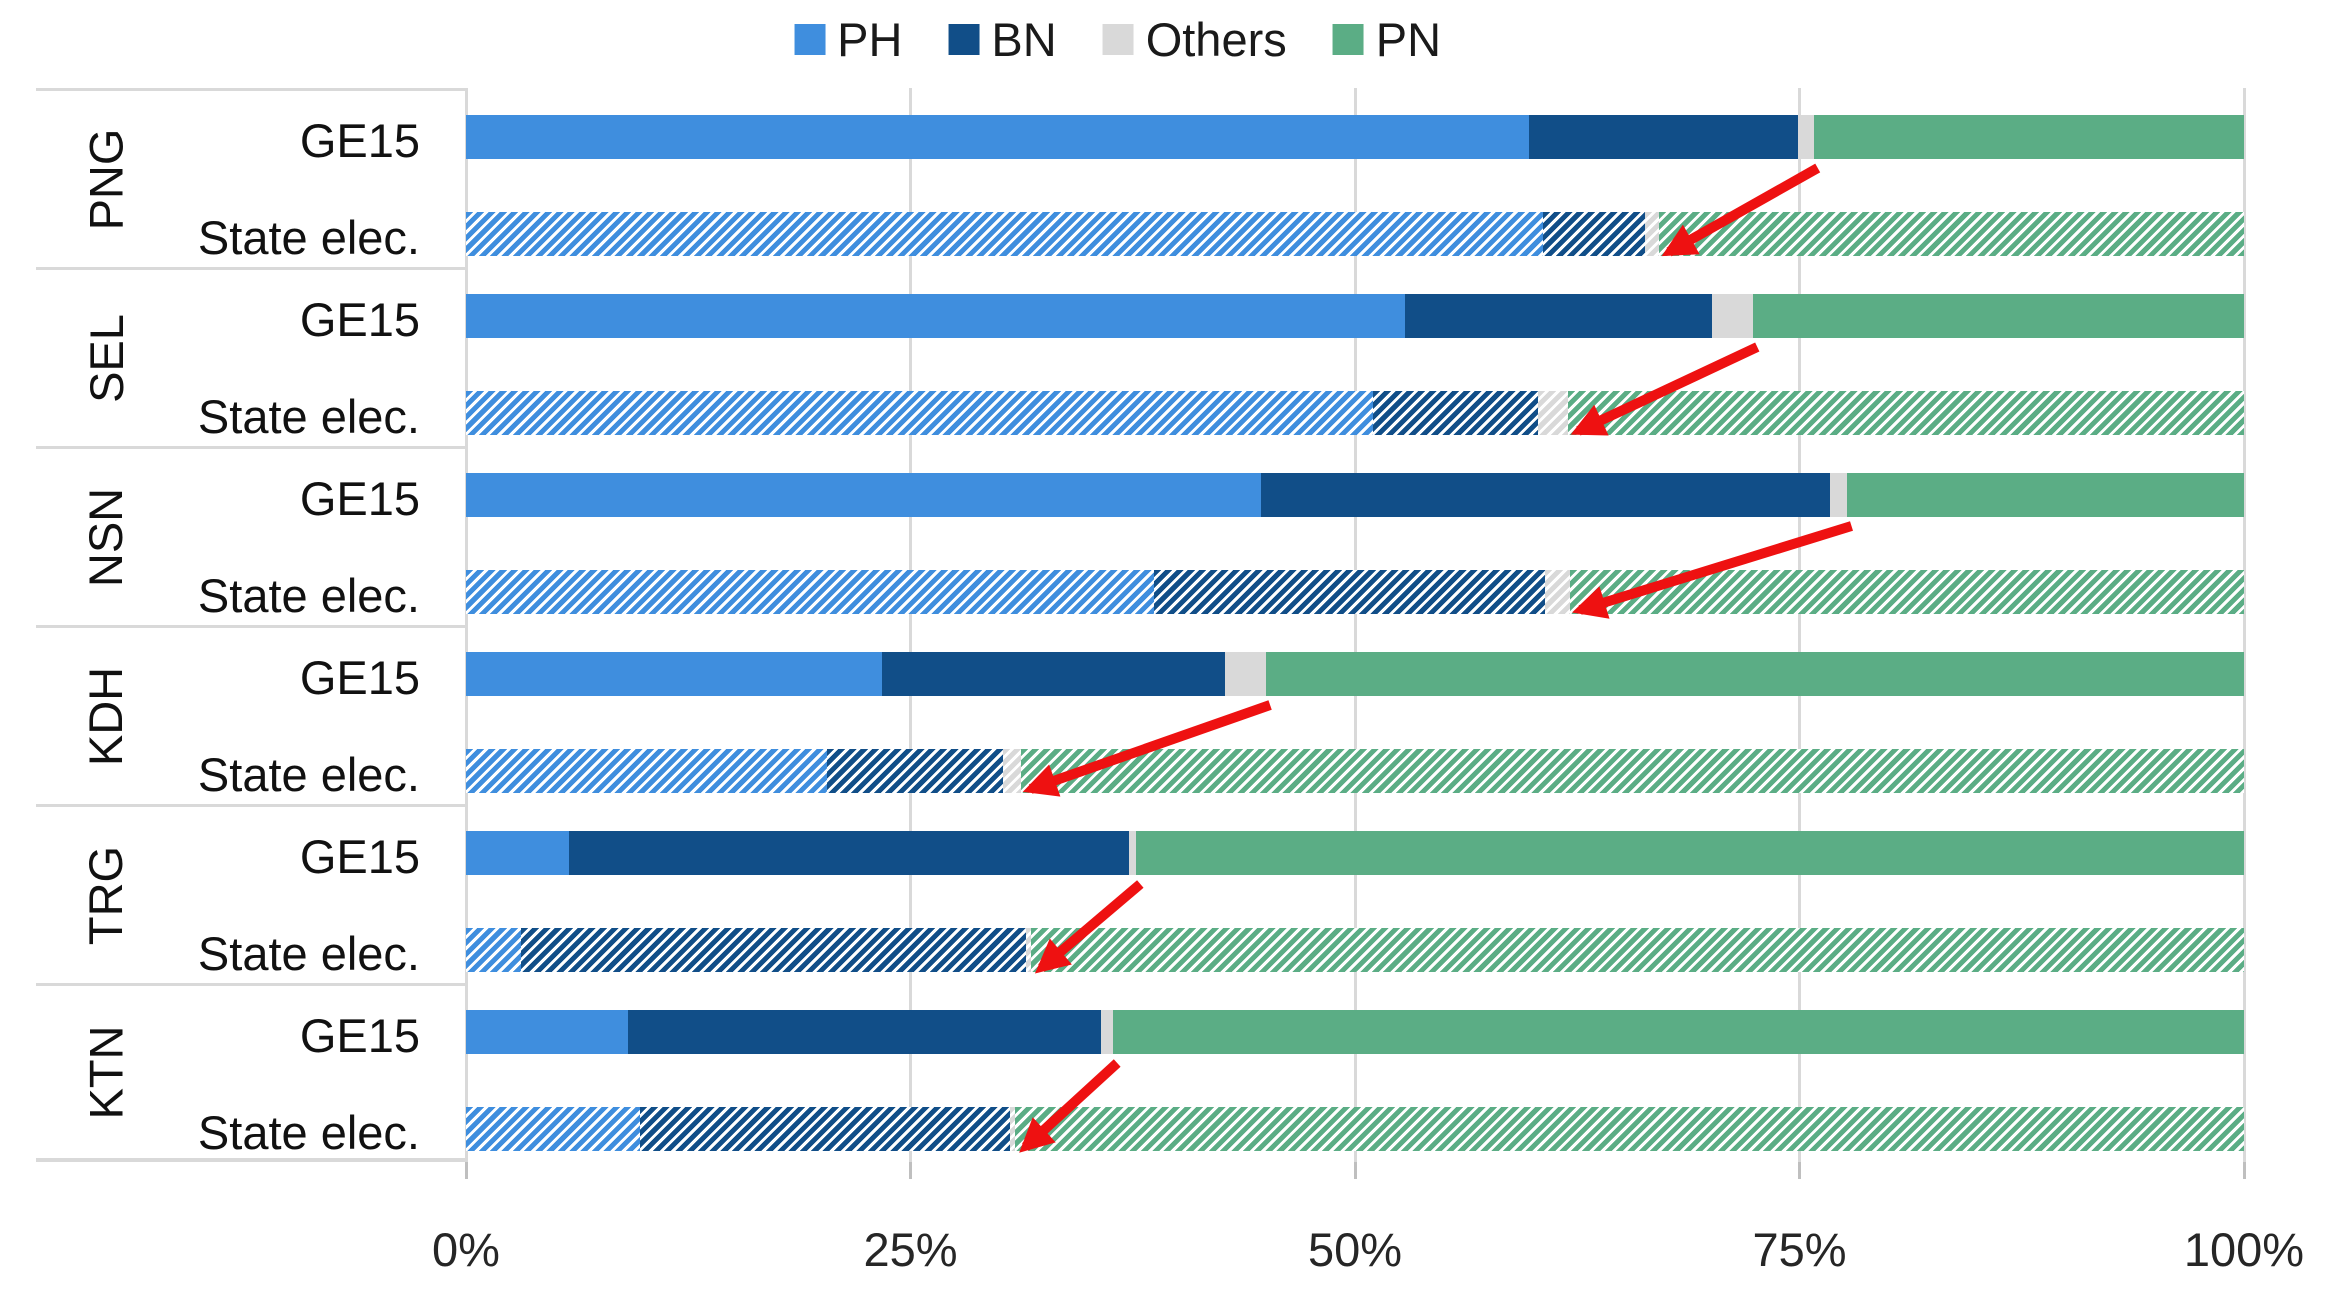 The width and height of the screenshot is (2338, 1300). I want to click on legend: PH BN Others PN, so click(1117, 39).